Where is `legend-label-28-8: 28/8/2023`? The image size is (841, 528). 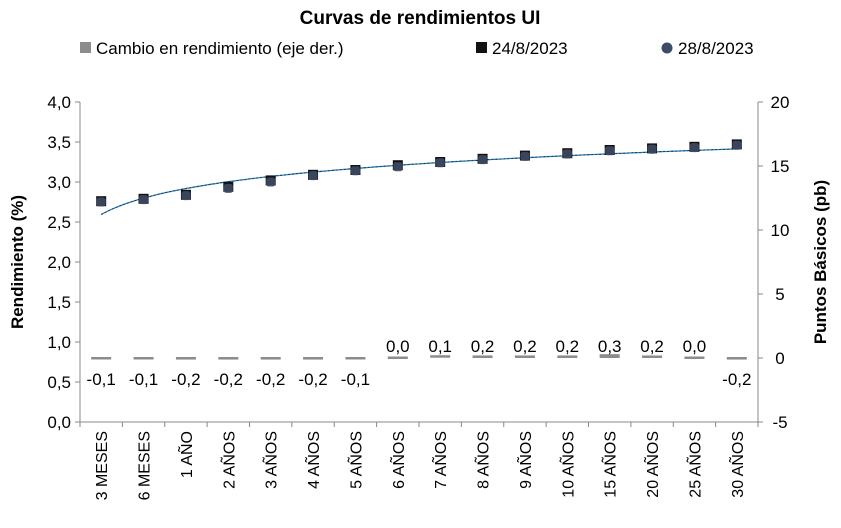
legend-label-28-8: 28/8/2023 is located at coordinates (716, 48).